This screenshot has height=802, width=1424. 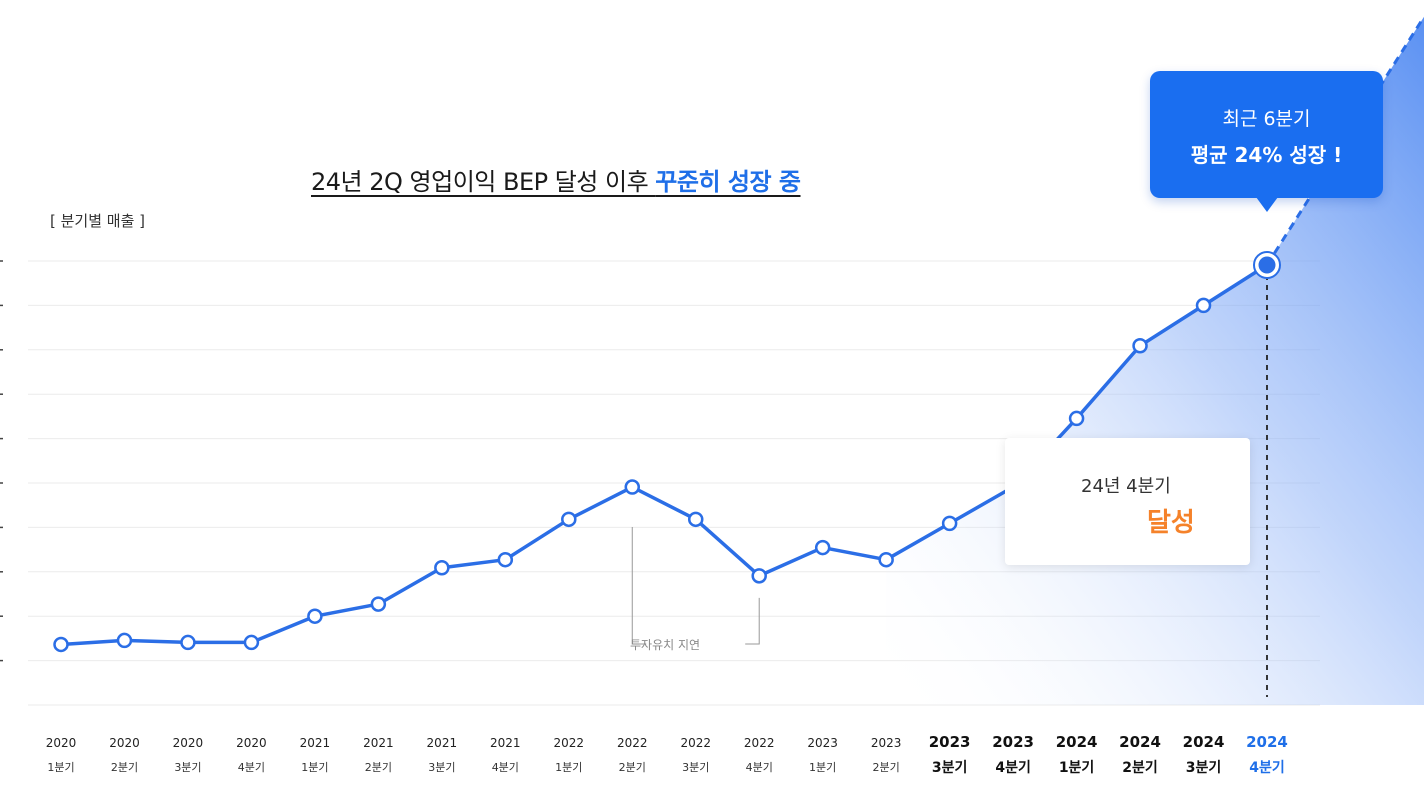 What do you see at coordinates (1126, 486) in the screenshot?
I see `achievement-callout-period: 24년 4분기` at bounding box center [1126, 486].